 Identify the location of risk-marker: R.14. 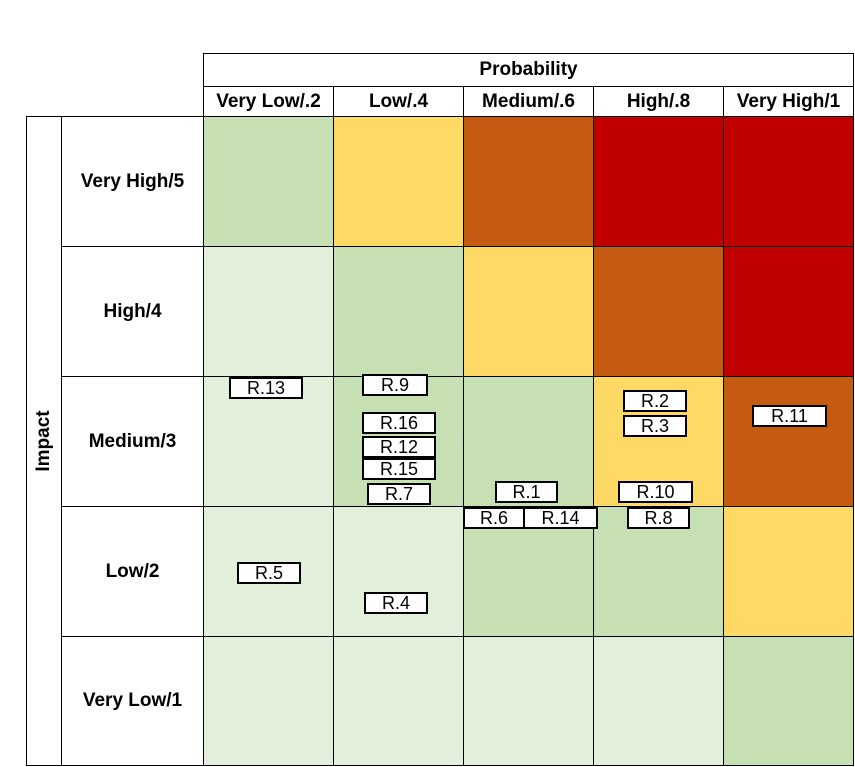
(560, 518).